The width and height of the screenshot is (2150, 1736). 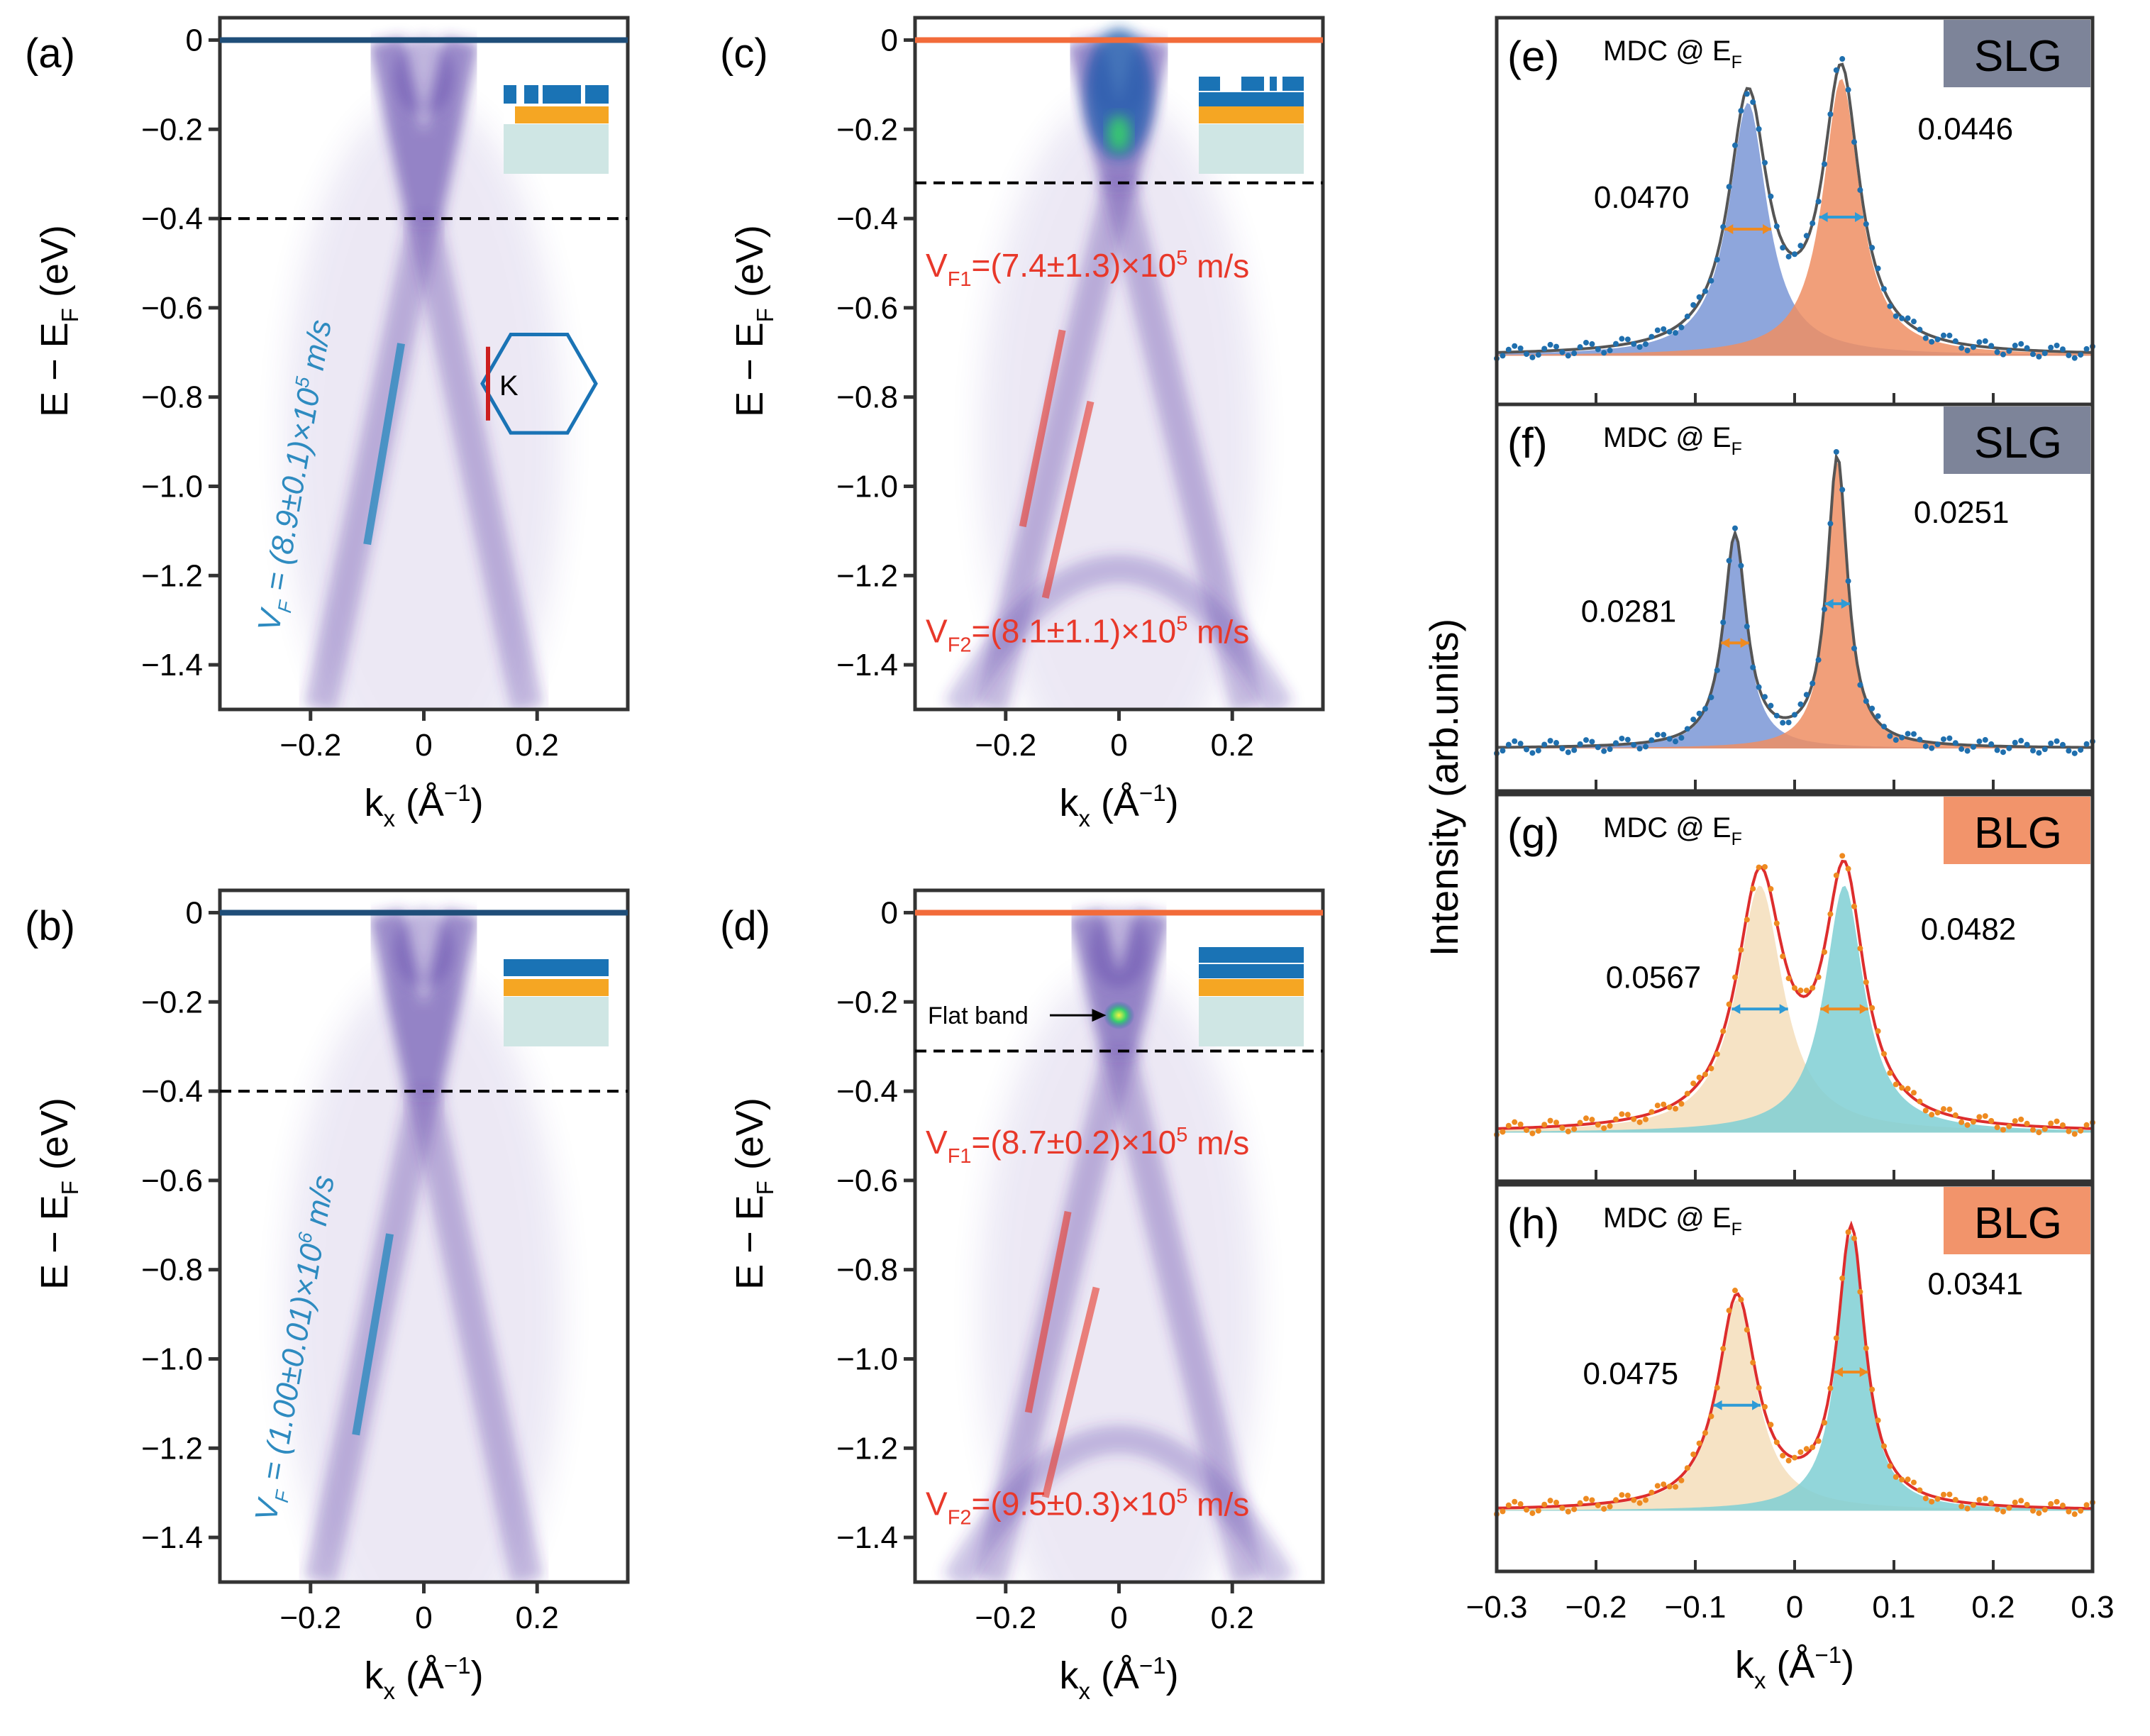 I want to click on second-band, so click(x=1119, y=631).